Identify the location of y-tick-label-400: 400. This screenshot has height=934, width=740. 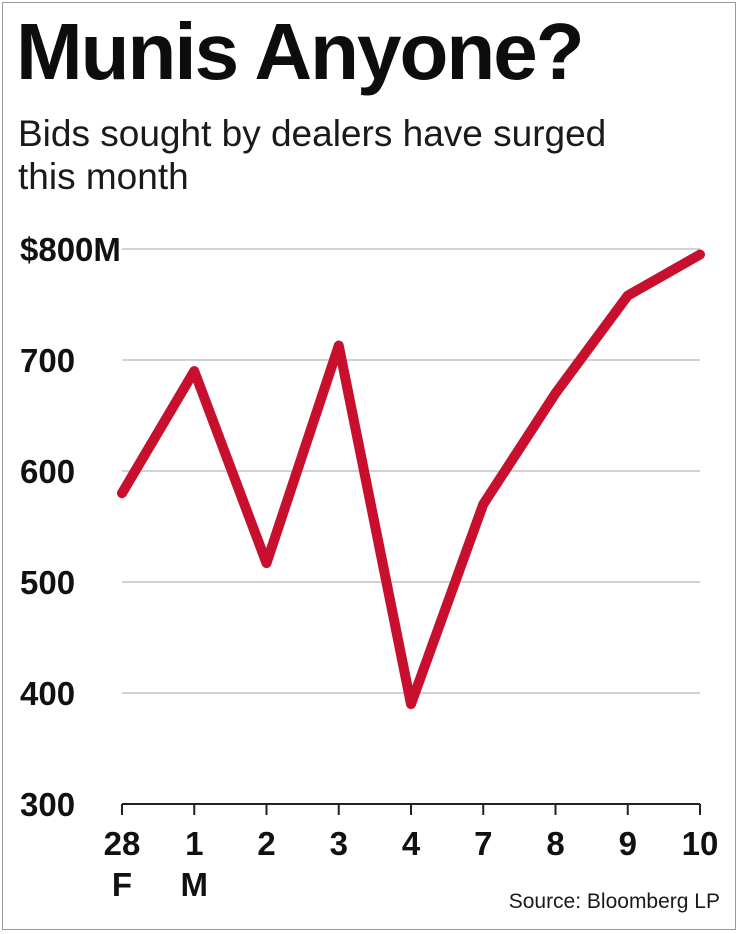
(47, 693).